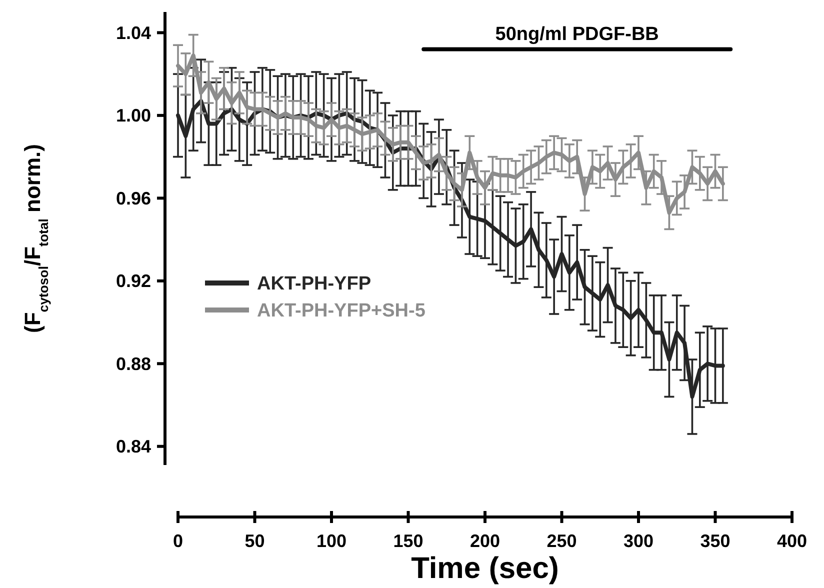 This screenshot has width=824, height=588. What do you see at coordinates (792, 541) in the screenshot?
I see `x-tick-label: 400` at bounding box center [792, 541].